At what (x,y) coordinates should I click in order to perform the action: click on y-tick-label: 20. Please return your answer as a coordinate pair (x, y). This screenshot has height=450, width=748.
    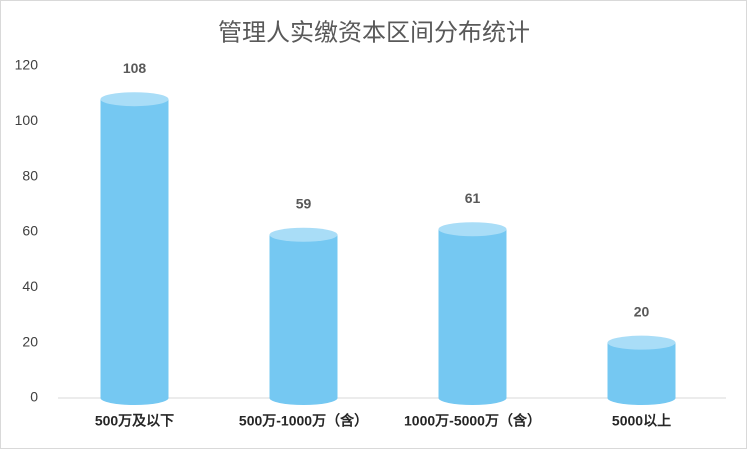
    Looking at the image, I should click on (30, 341).